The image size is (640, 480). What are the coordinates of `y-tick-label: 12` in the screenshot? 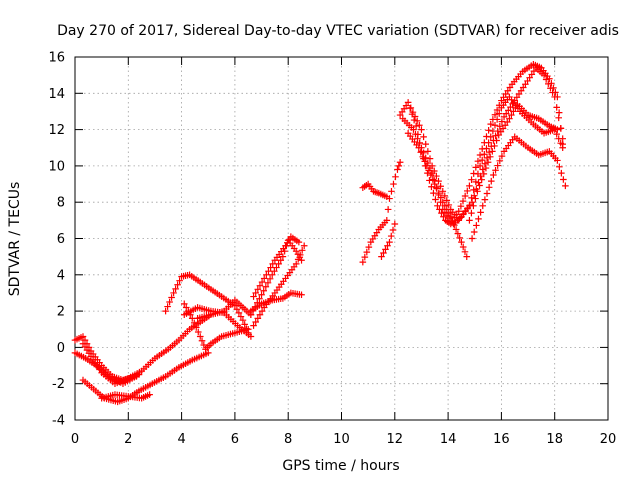 It's located at (56, 130).